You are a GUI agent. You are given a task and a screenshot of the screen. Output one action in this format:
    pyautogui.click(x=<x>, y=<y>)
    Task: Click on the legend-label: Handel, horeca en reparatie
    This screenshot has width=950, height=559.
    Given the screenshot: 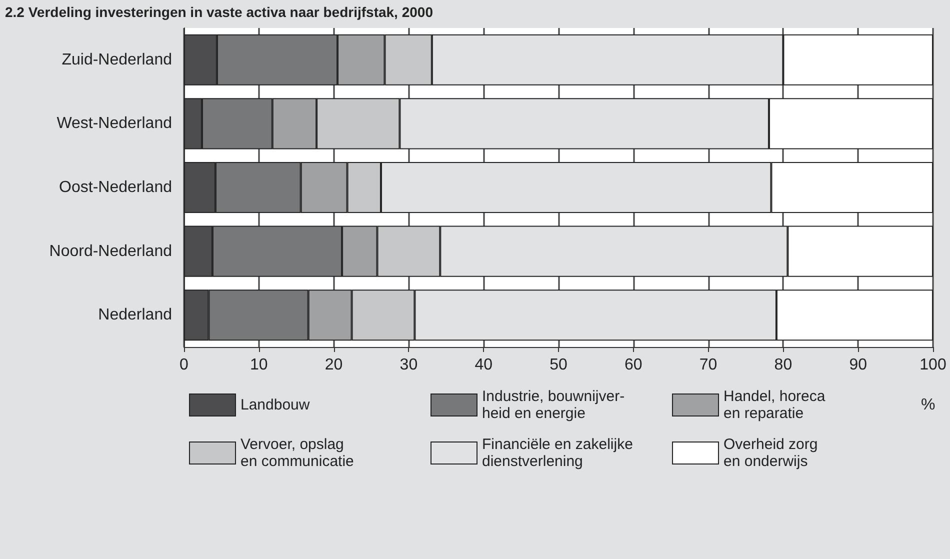 What is the action you would take?
    pyautogui.click(x=775, y=405)
    